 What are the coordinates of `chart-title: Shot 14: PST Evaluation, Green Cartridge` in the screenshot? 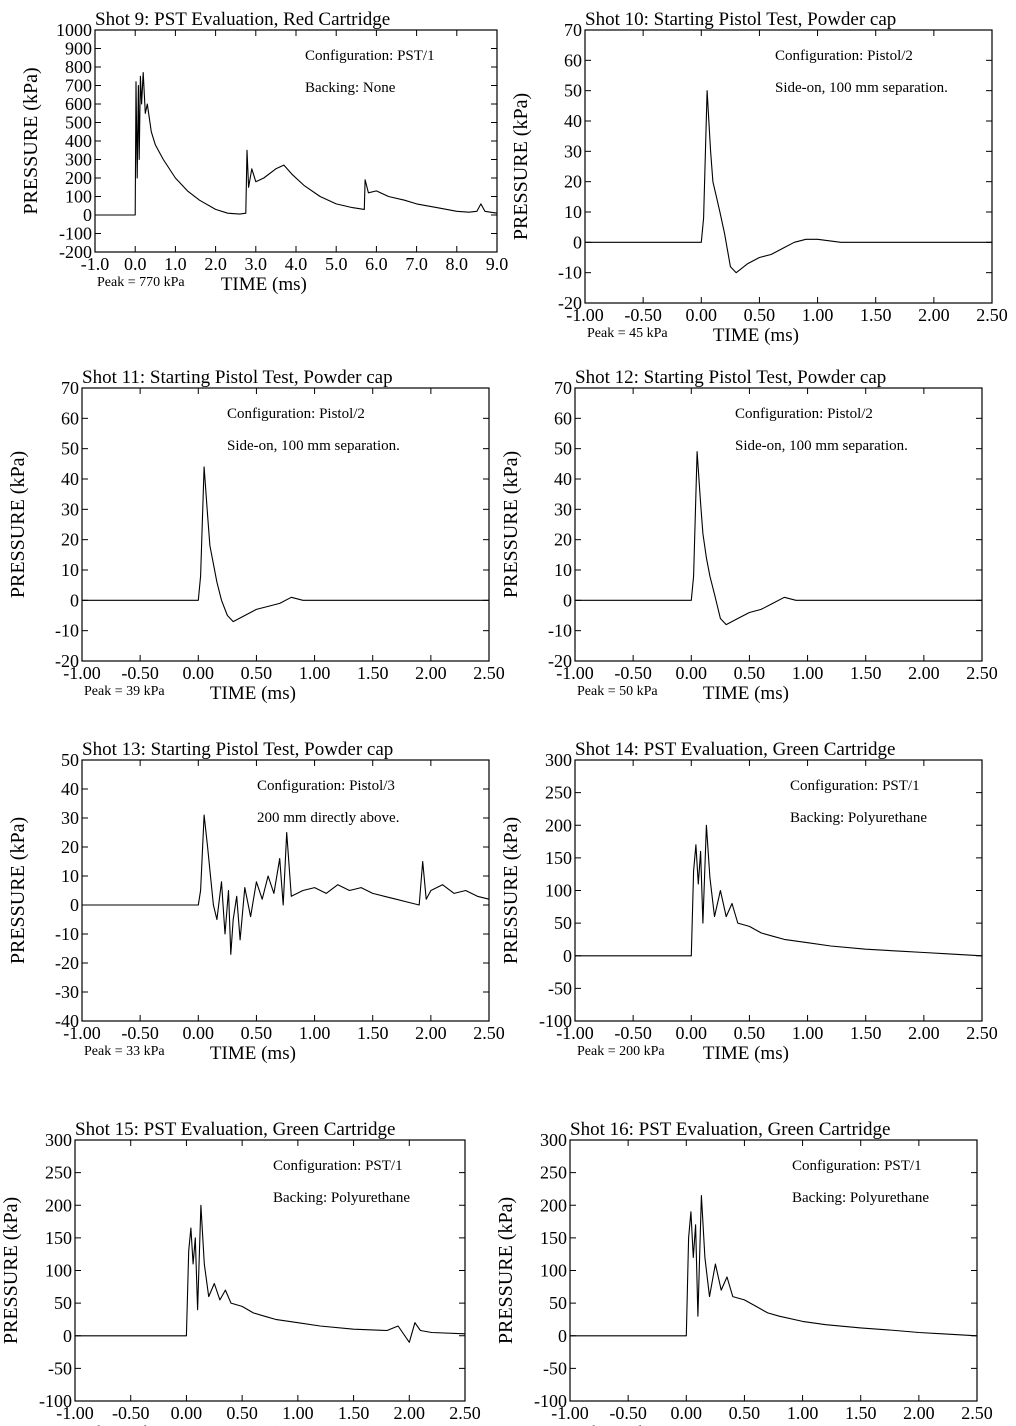 It's located at (735, 749).